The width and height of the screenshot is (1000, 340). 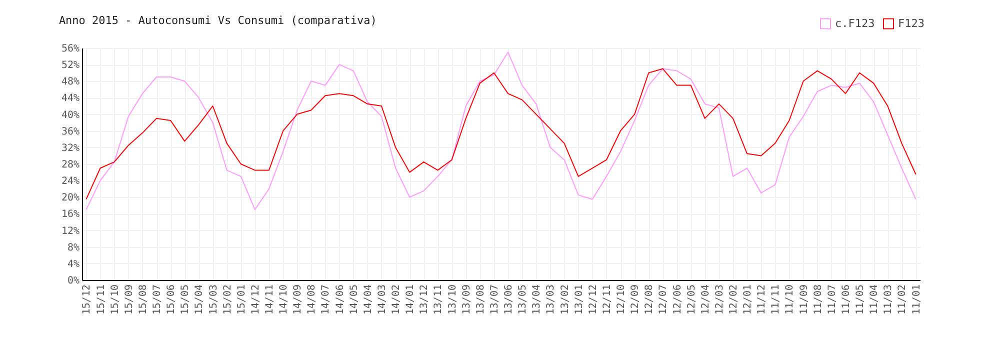 I want to click on x-tick-label: 12/02, so click(x=734, y=299).